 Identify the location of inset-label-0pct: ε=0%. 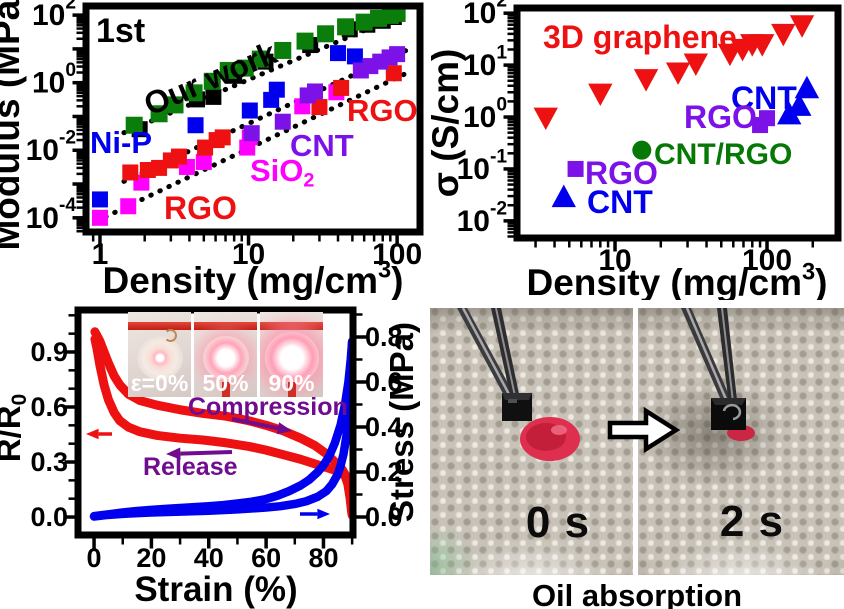
(159, 383).